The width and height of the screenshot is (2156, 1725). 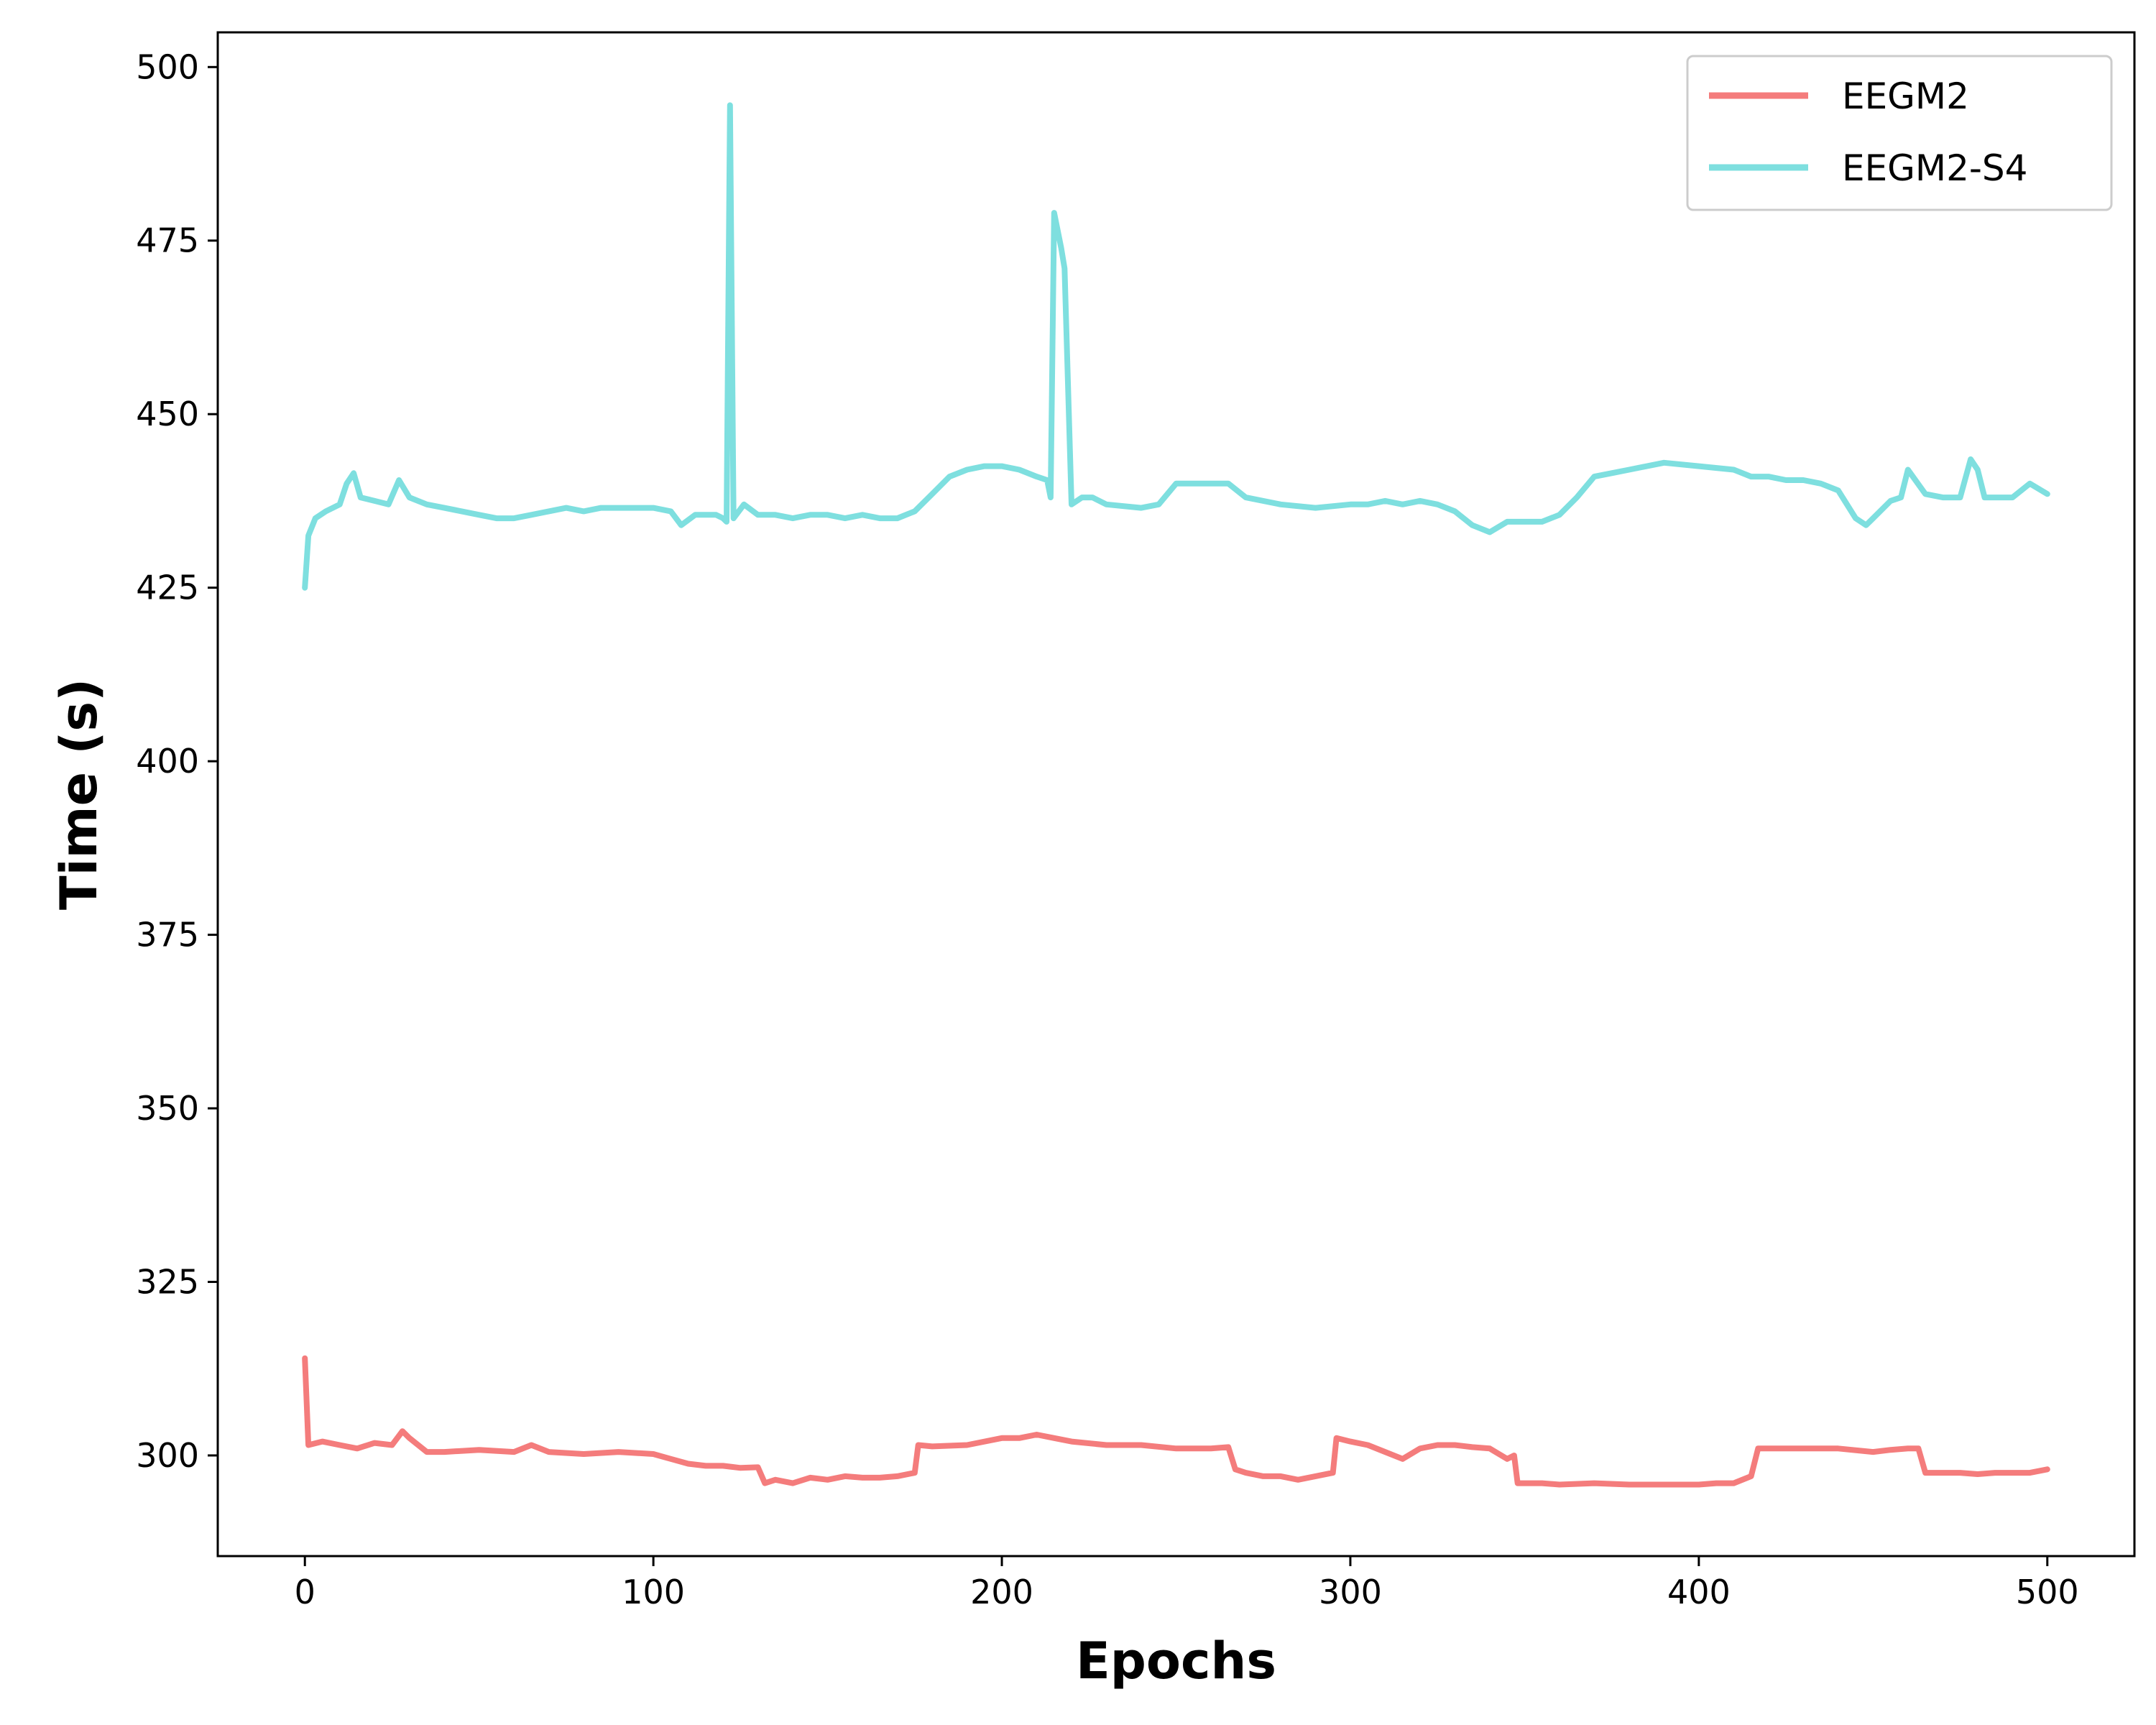 I want to click on legend: EEGM2 EEGM2-S4, so click(x=1899, y=133).